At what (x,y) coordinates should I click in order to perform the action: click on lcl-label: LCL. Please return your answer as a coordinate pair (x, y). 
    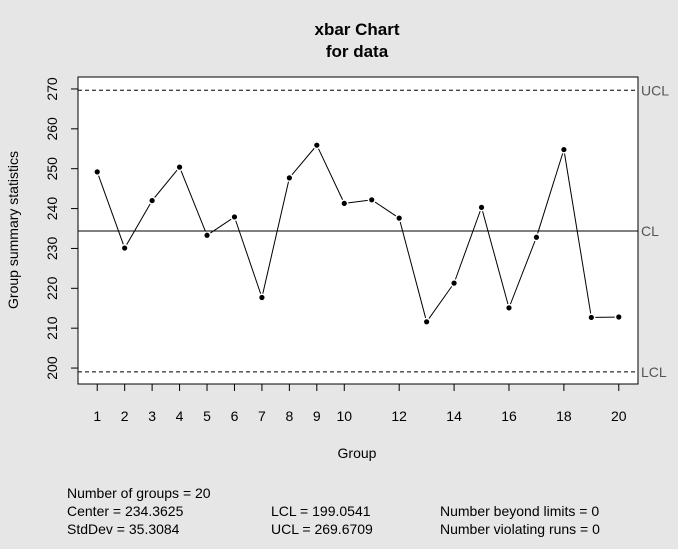
    Looking at the image, I should click on (654, 372).